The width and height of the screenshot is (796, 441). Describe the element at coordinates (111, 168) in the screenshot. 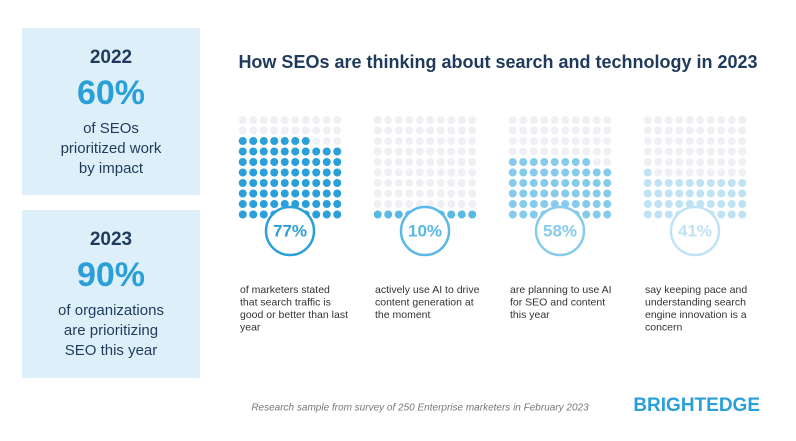

I see `panel-text: by impact` at that location.